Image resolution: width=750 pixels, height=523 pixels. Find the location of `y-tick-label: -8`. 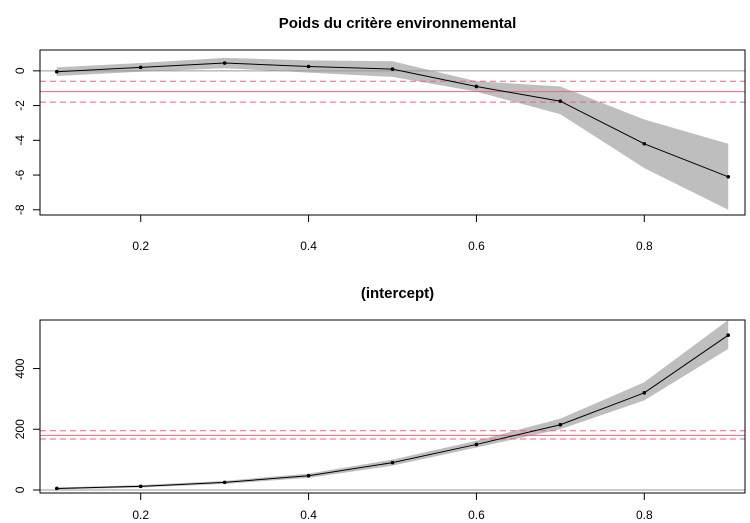

y-tick-label: -8 is located at coordinates (20, 209).